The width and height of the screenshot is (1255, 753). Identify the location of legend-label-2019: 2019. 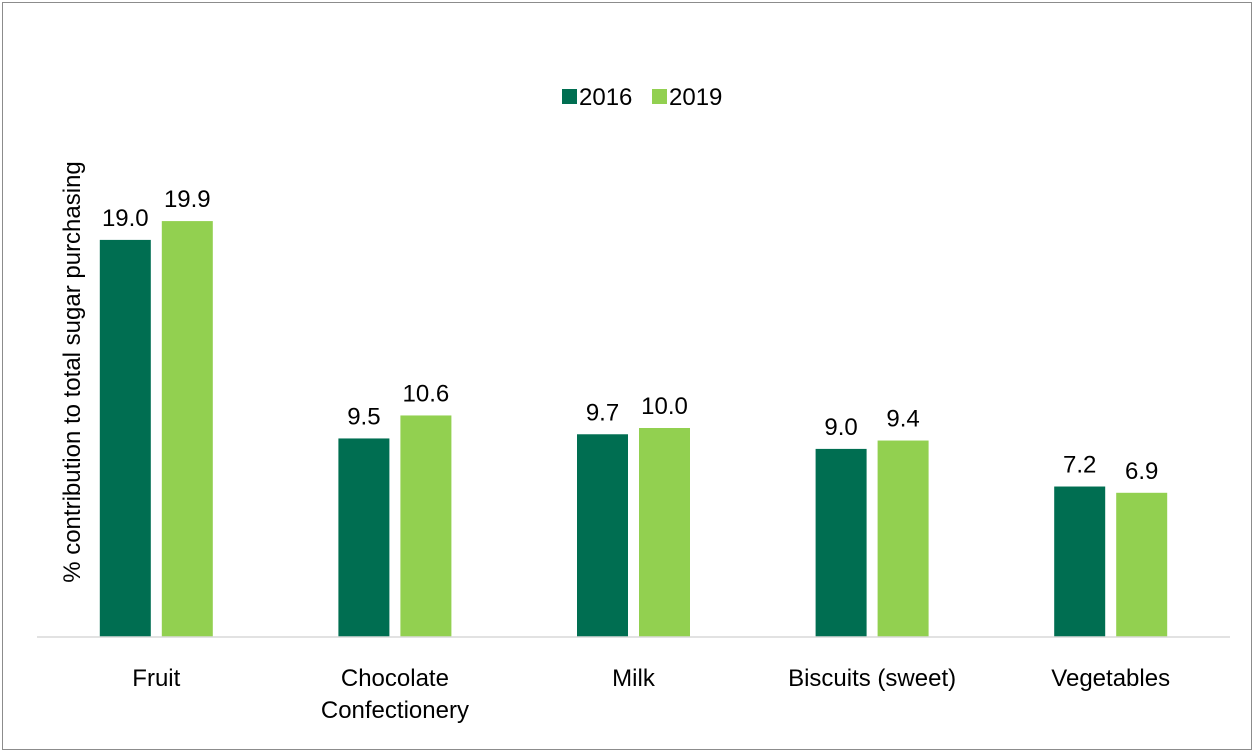
(695, 97).